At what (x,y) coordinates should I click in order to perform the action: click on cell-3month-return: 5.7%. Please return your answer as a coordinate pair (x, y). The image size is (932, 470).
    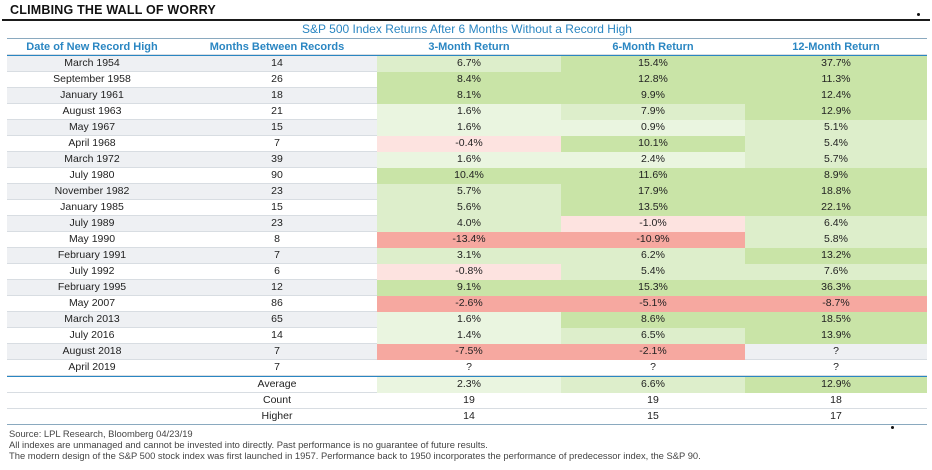
    Looking at the image, I should click on (469, 192).